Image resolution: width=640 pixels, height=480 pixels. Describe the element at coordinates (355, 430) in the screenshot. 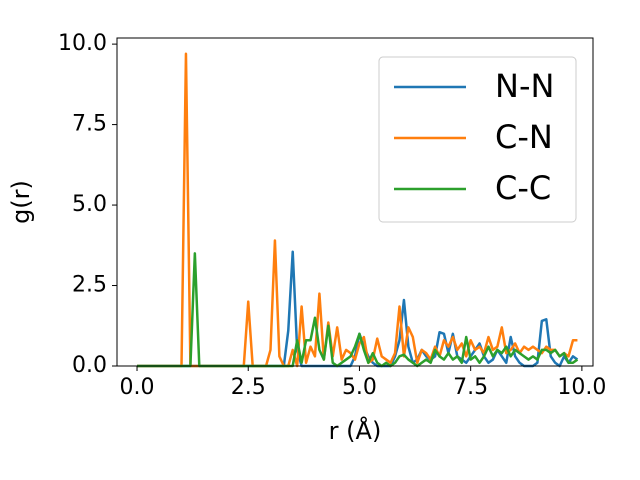

I see `x-axis-label: r (Å)` at that location.